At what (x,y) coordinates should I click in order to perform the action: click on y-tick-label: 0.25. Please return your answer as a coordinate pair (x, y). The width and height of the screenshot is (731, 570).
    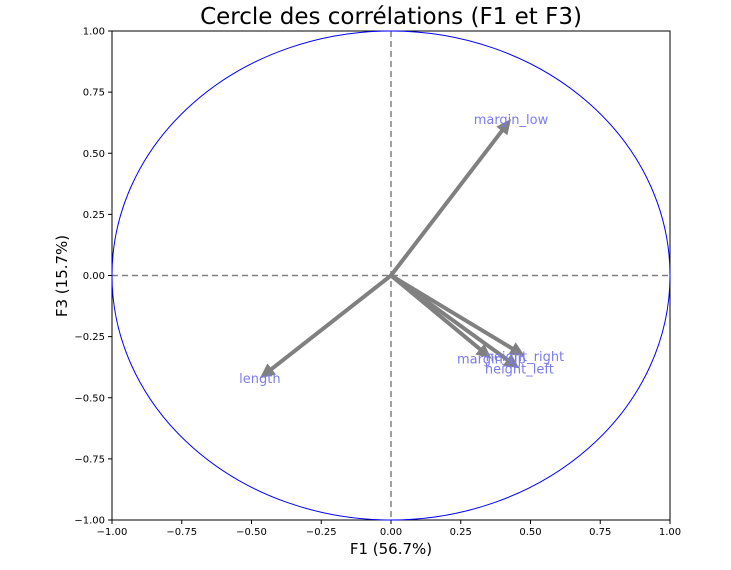
    Looking at the image, I should click on (94, 215).